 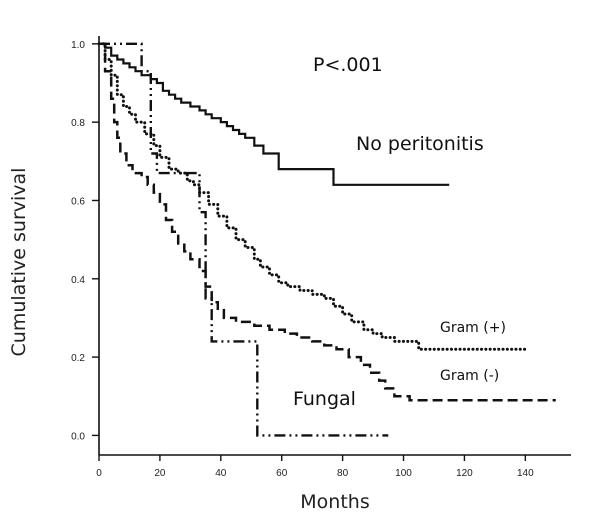 What do you see at coordinates (324, 399) in the screenshot?
I see `series-label-fungal: Fungal` at bounding box center [324, 399].